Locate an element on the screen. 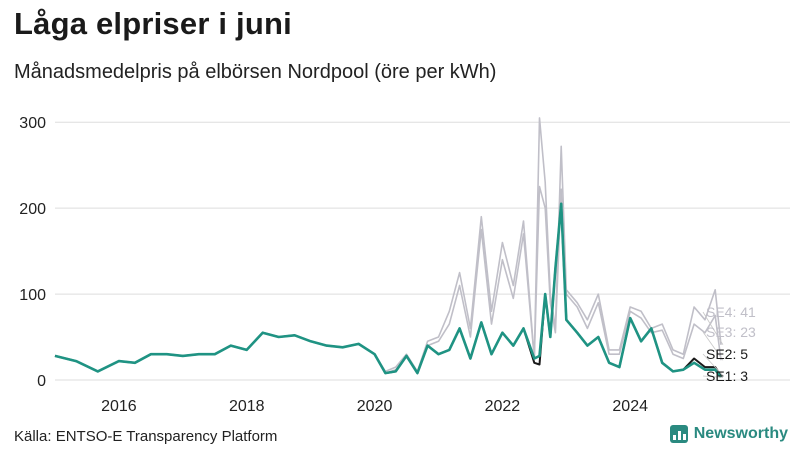  brand-name: Newsworthy is located at coordinates (740, 433).